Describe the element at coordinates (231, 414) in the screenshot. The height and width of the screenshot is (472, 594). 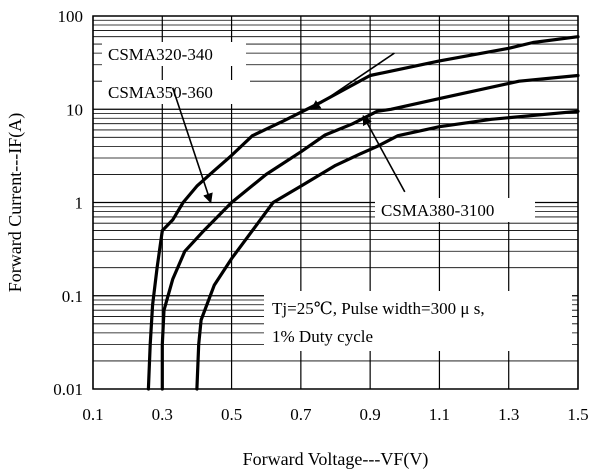
I see `x-tick-label: 0.5` at that location.